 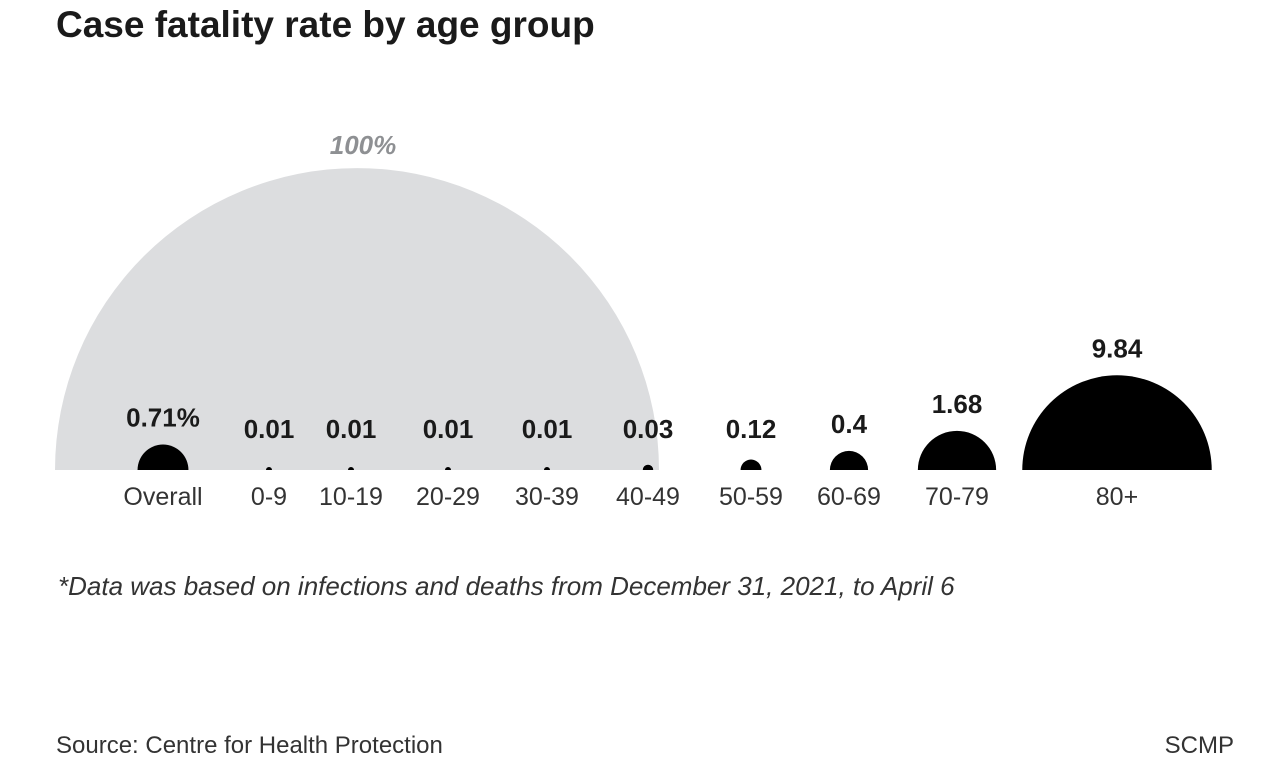 What do you see at coordinates (648, 429) in the screenshot?
I see `value-label: 0.03` at bounding box center [648, 429].